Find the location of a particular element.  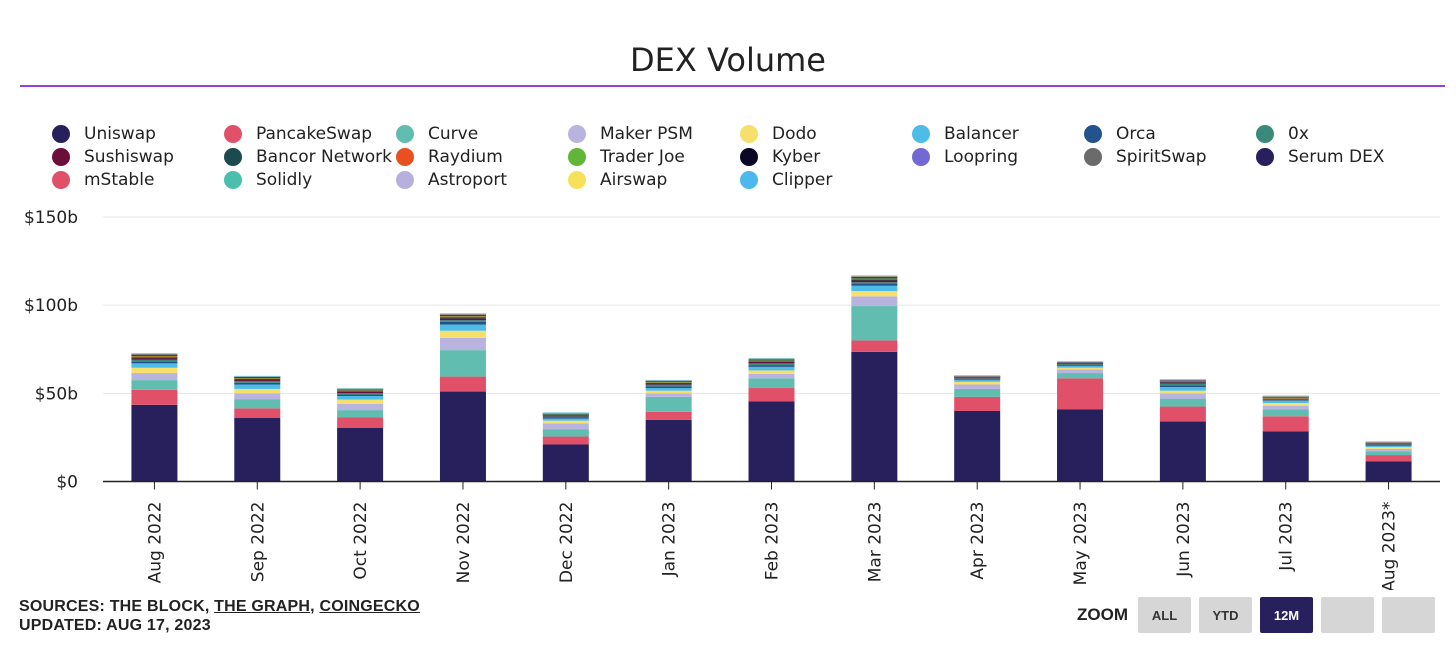

x-tick-label: May 2023 is located at coordinates (1081, 544).